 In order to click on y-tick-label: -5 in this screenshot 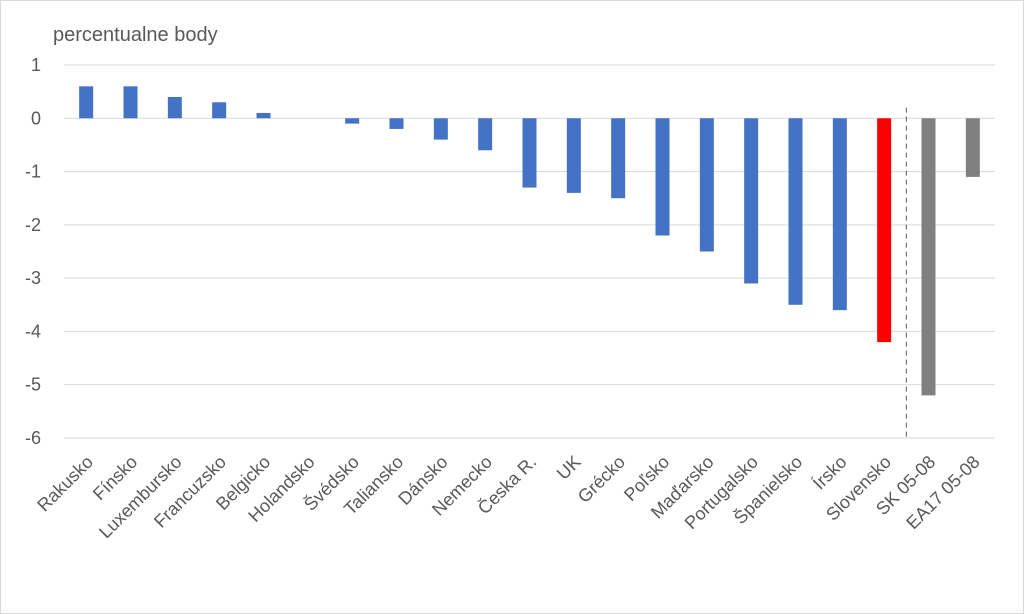, I will do `click(33, 385)`.